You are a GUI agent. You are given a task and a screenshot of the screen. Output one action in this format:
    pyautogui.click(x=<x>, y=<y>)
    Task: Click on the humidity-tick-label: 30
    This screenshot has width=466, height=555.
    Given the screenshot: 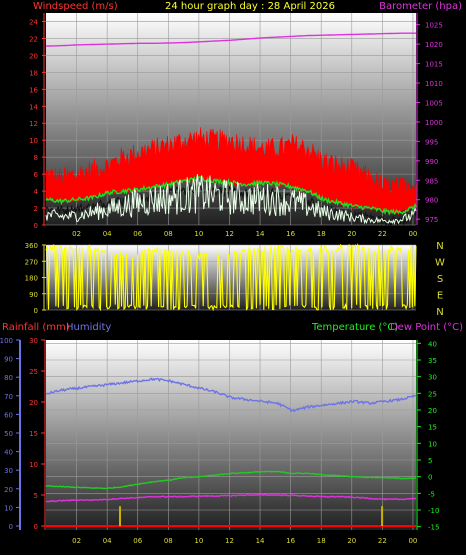 What is the action you would take?
    pyautogui.click(x=8, y=471)
    